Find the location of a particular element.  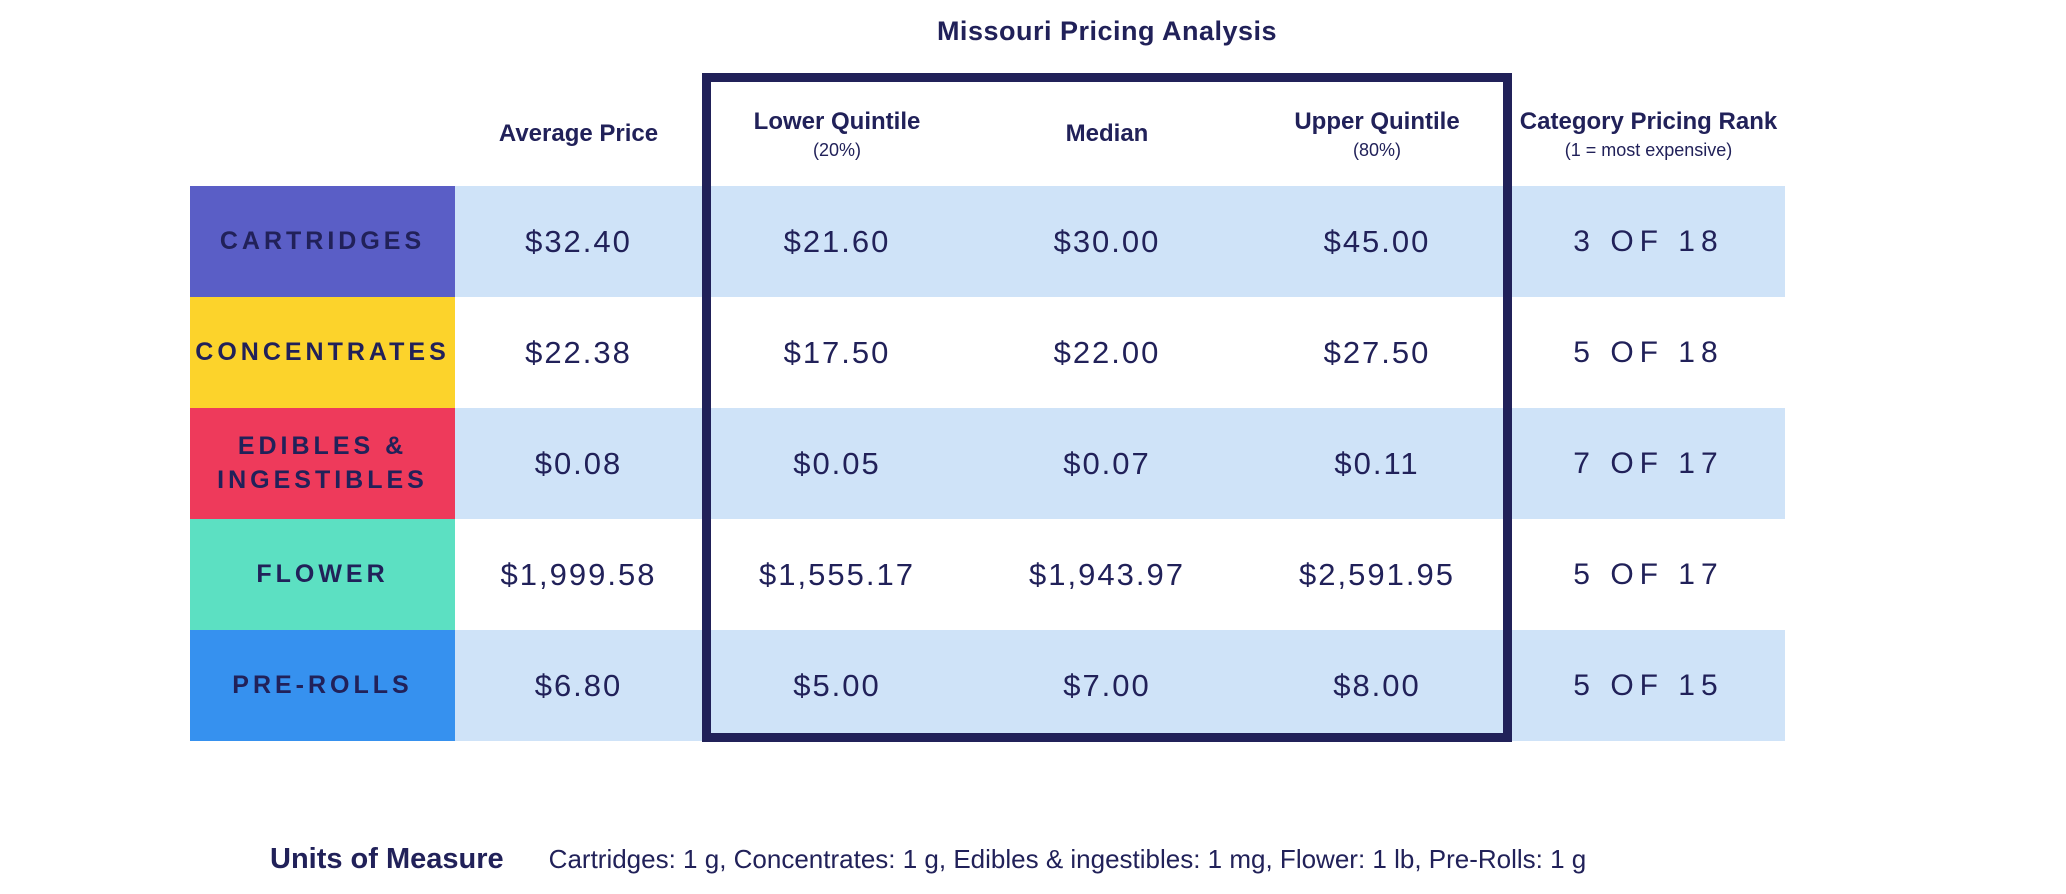

cell-median: $1,943.97 is located at coordinates (1107, 574).